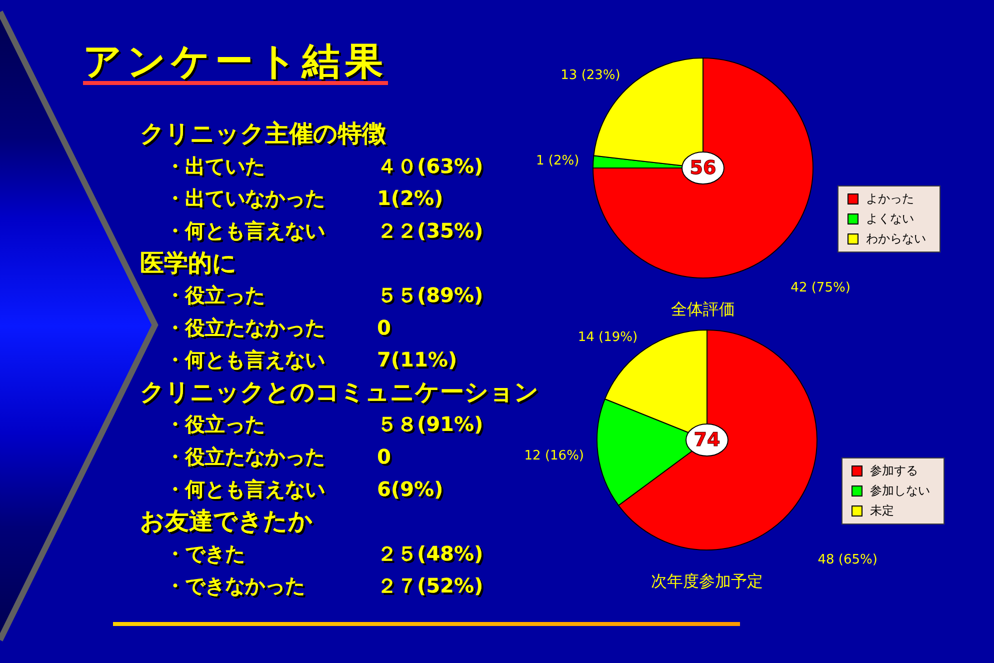 The height and width of the screenshot is (663, 994). I want to click on data-label: 48 (65%), so click(848, 560).